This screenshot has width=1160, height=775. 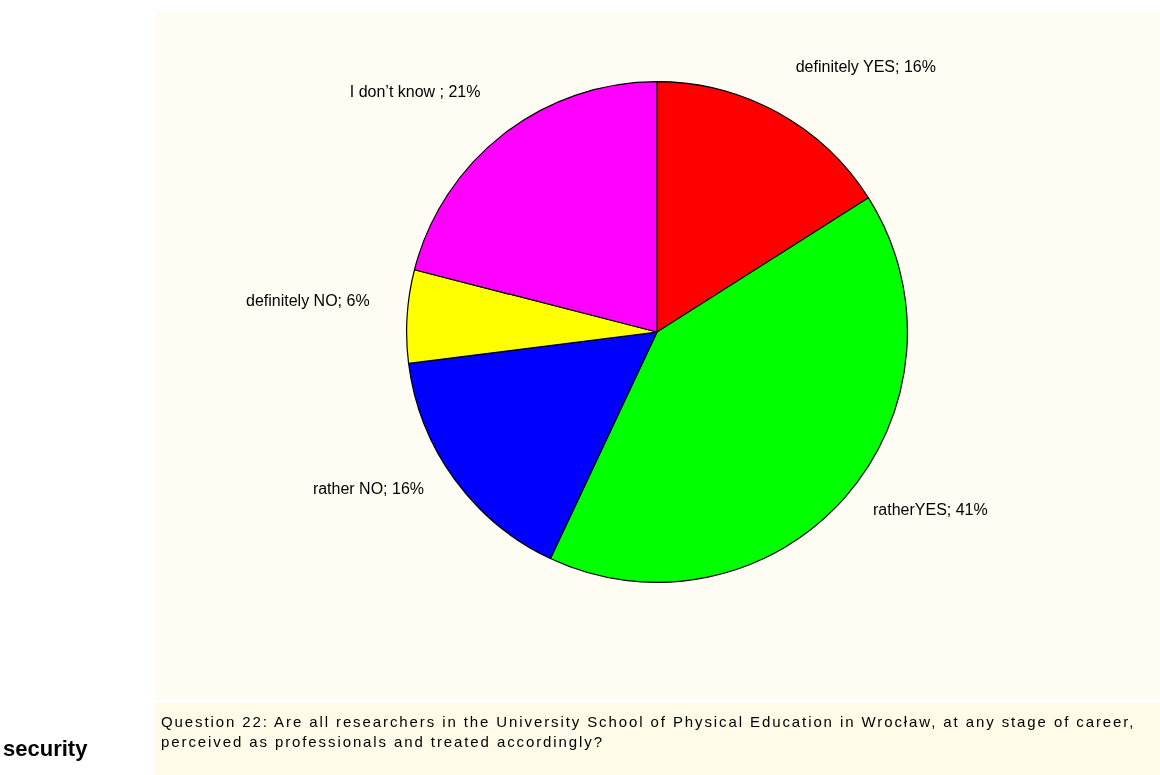 What do you see at coordinates (415, 91) in the screenshot?
I see `slice-label: I don’t know ; 21%` at bounding box center [415, 91].